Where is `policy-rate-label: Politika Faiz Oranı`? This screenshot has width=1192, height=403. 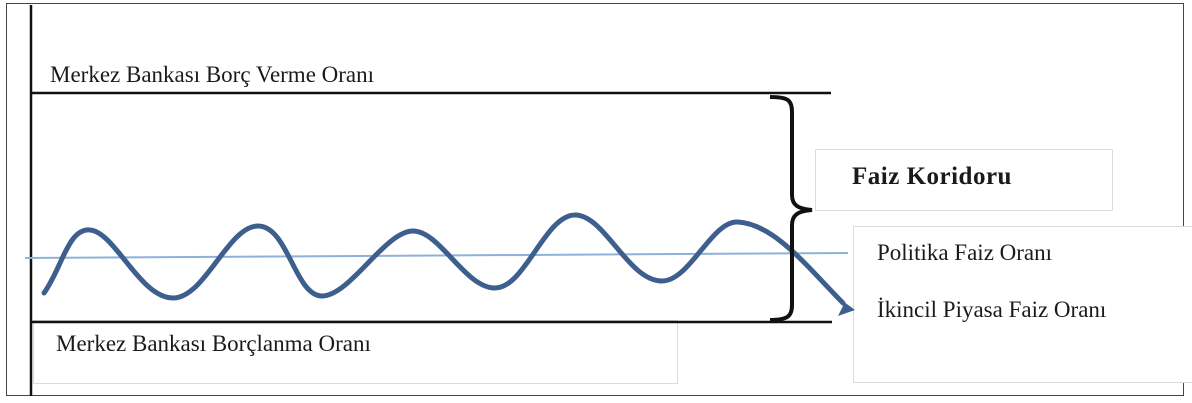 policy-rate-label: Politika Faiz Oranı is located at coordinates (965, 252).